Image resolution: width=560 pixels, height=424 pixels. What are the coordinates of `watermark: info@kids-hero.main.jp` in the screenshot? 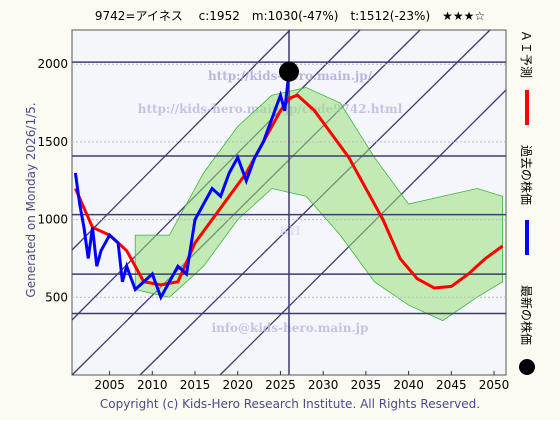 It's located at (290, 328).